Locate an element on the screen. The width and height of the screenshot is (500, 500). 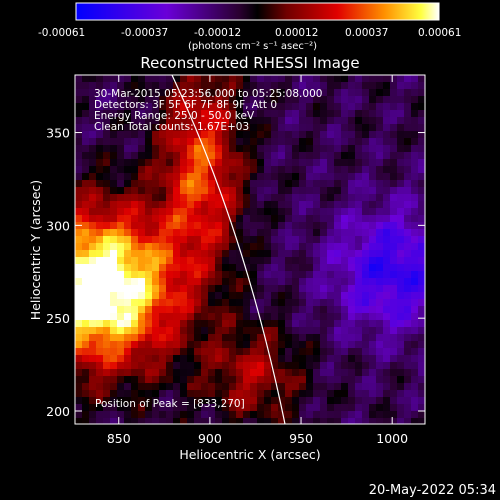
colorbar-tick: -0.00012 is located at coordinates (217, 33).